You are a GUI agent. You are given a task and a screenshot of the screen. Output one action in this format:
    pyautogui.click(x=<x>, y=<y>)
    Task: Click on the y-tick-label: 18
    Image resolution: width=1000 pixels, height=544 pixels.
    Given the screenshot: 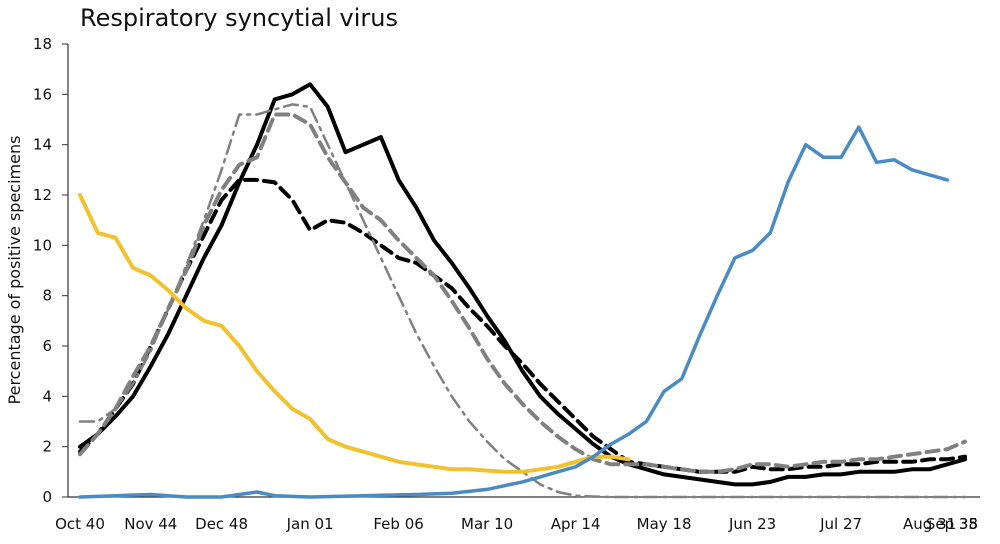 What is the action you would take?
    pyautogui.click(x=42, y=44)
    